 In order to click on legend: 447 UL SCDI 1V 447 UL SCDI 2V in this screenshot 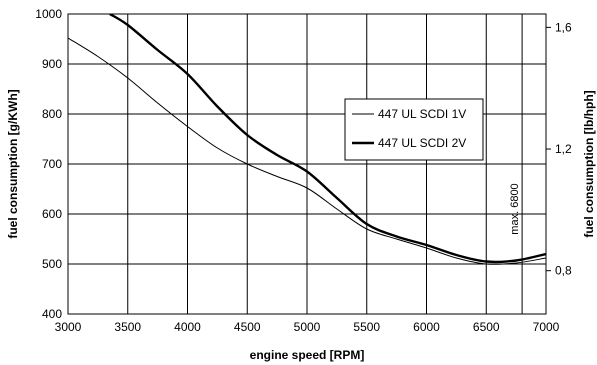, I will do `click(414, 129)`.